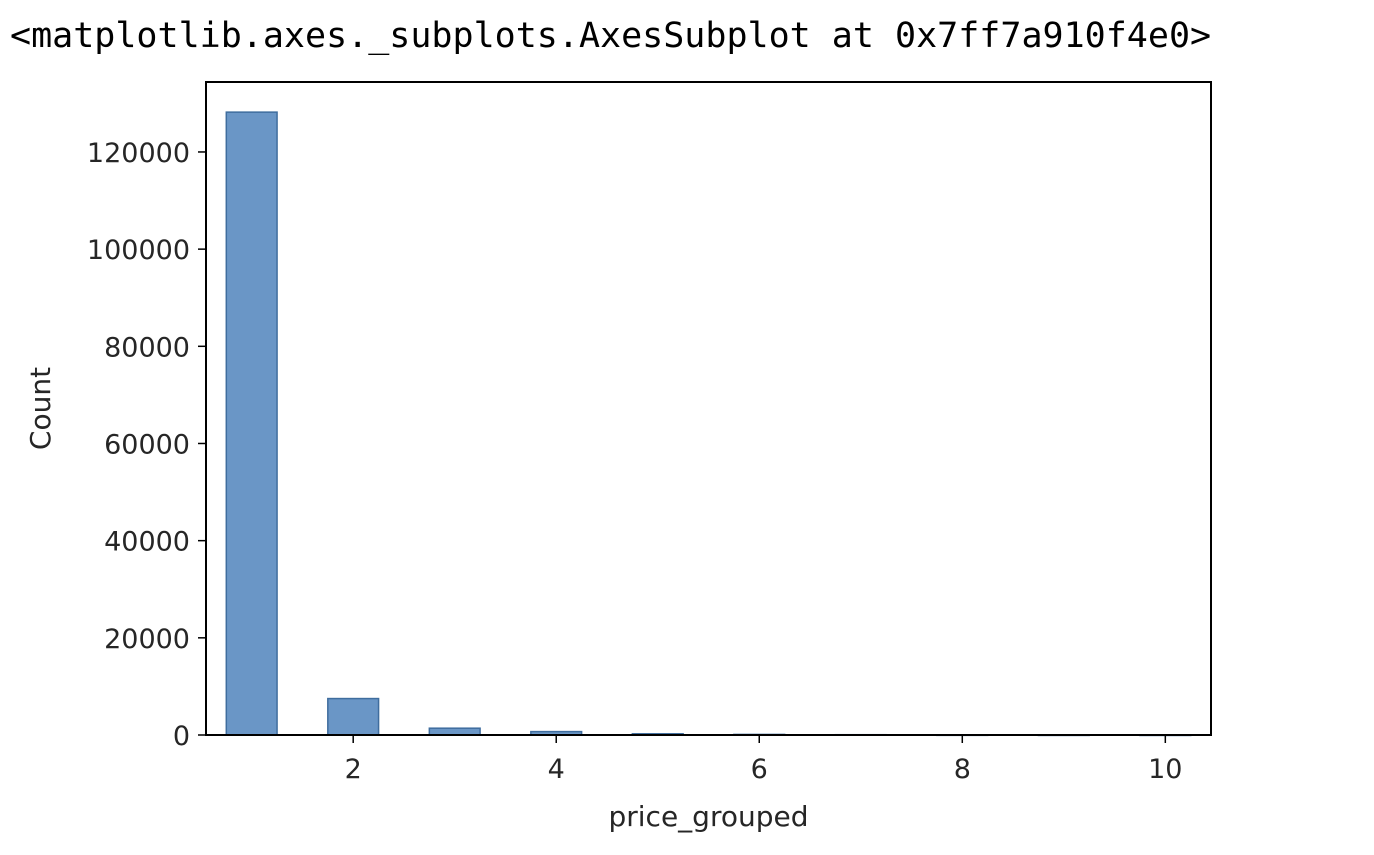 This screenshot has width=1374, height=855. What do you see at coordinates (759, 769) in the screenshot?
I see `x-tick-label: 6` at bounding box center [759, 769].